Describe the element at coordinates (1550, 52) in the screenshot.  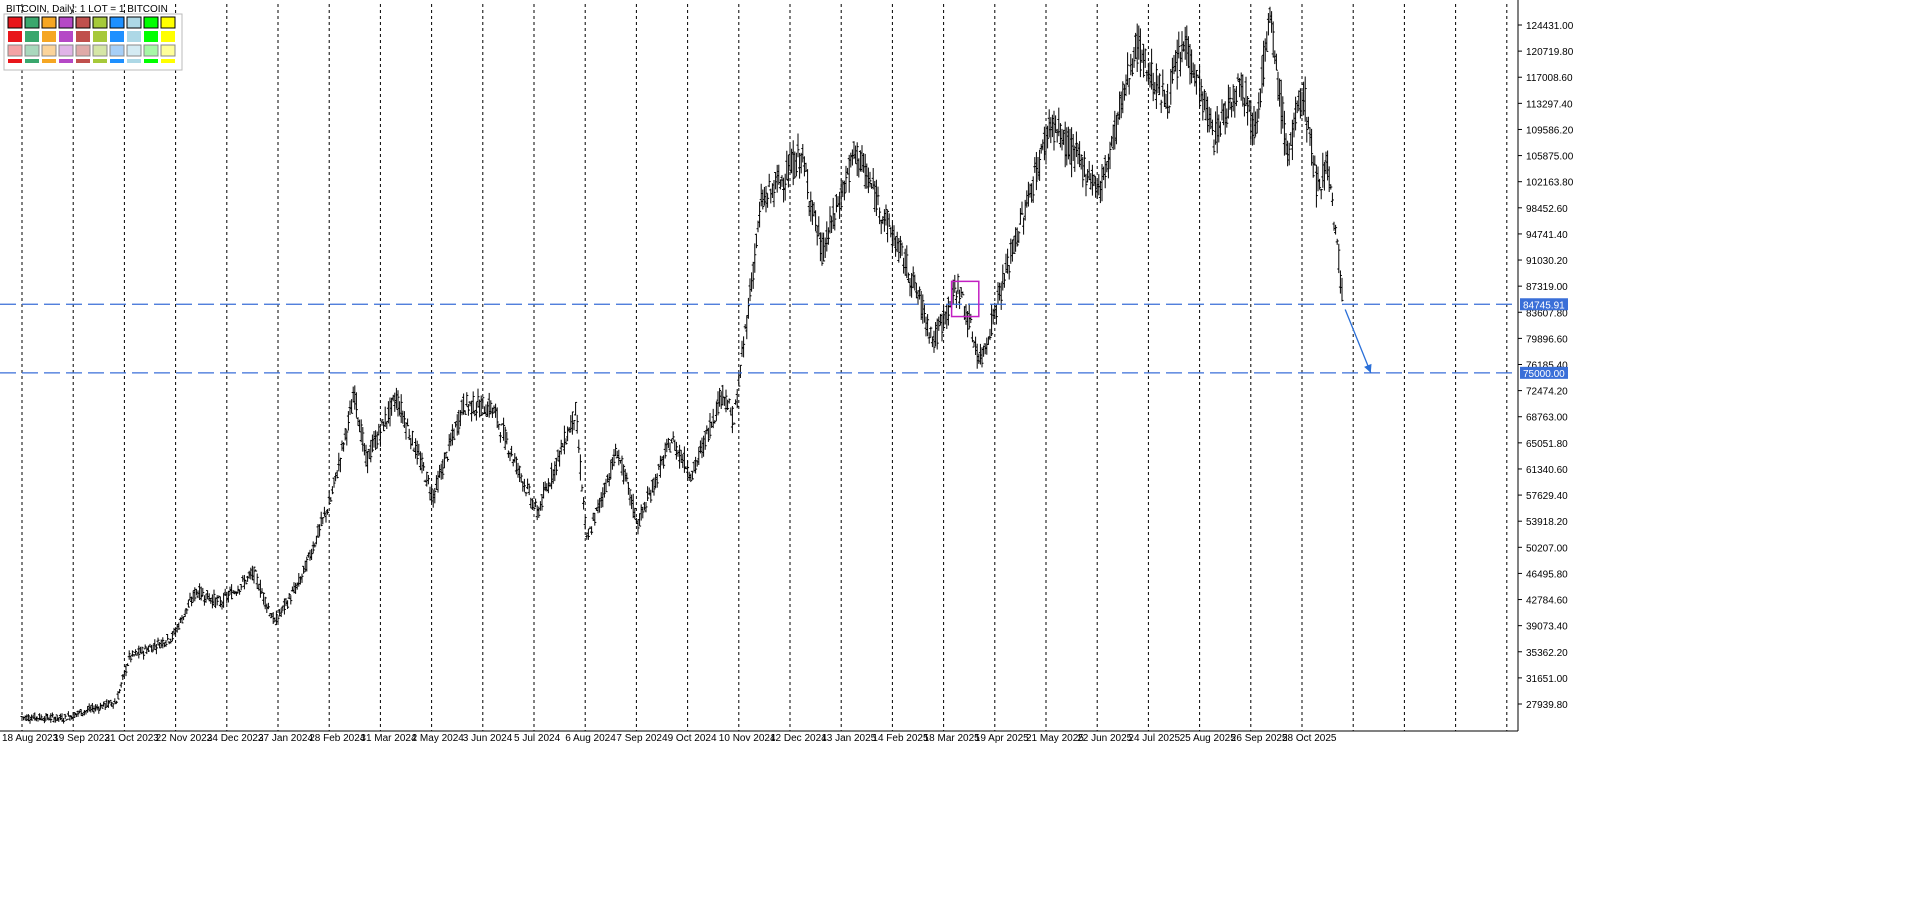
I see `price-tick-label: 120719.80` at that location.